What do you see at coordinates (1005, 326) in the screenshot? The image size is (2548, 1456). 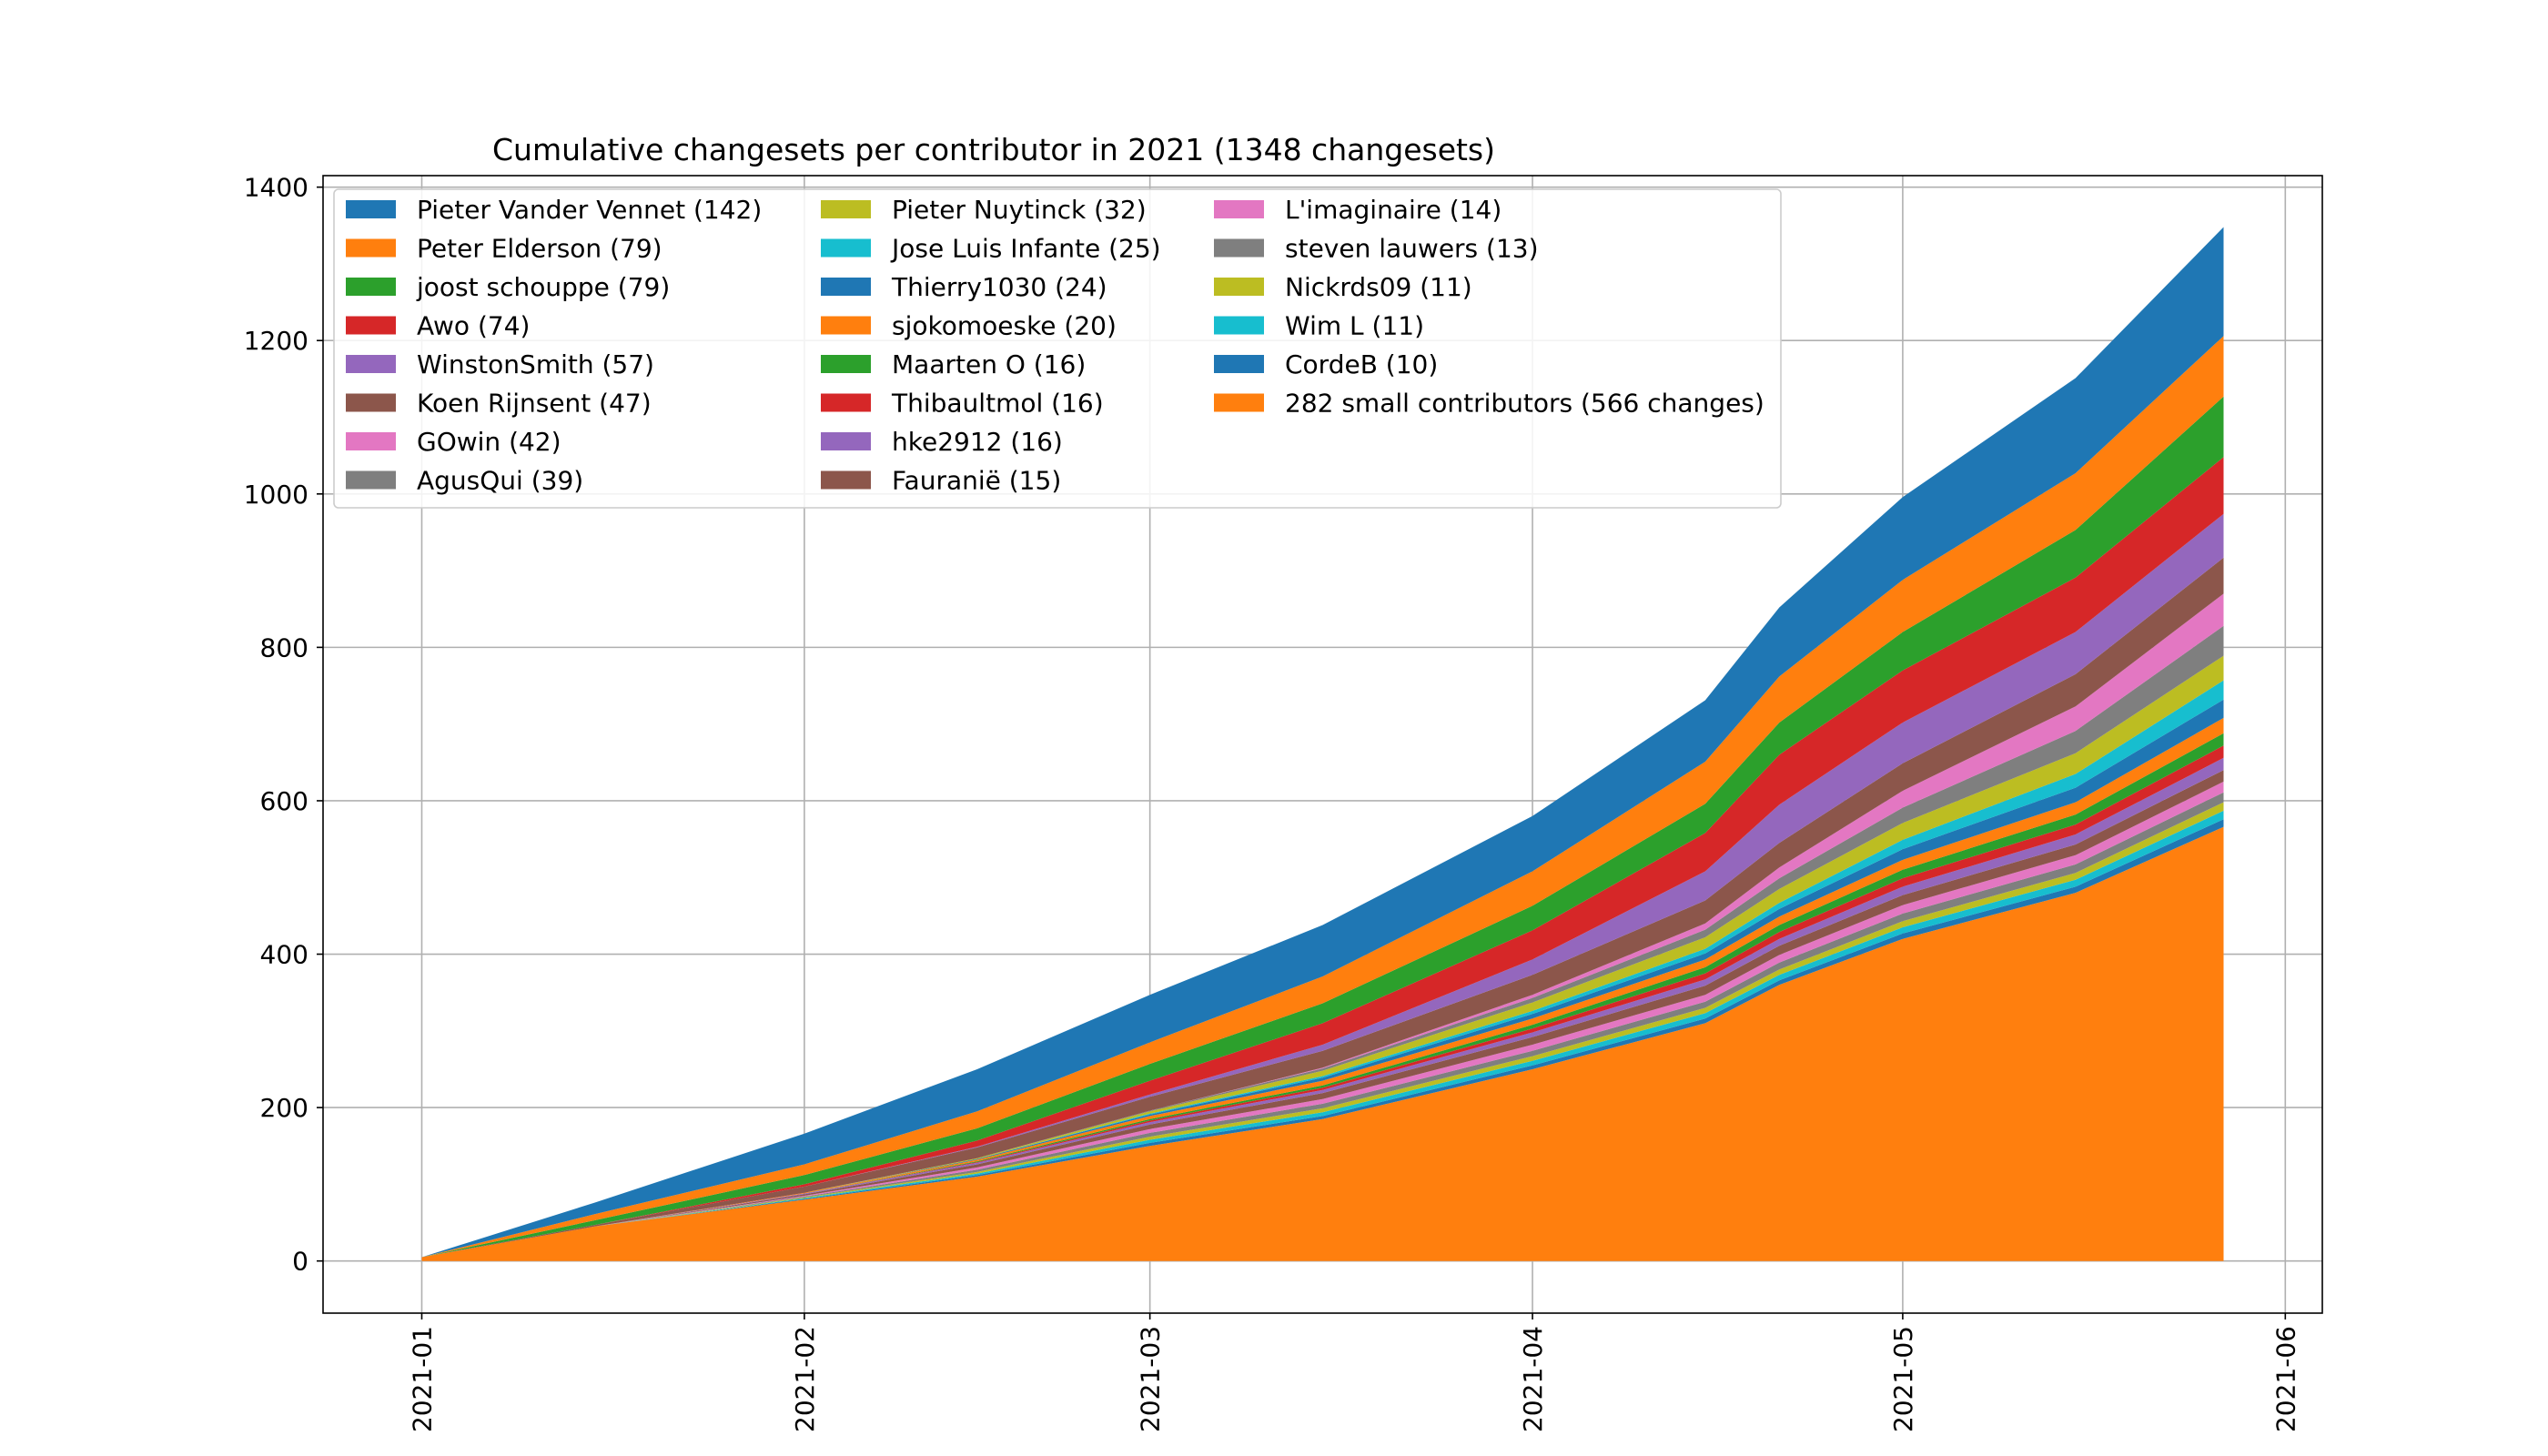 I see `legend-label: sjokomoeske (20)` at bounding box center [1005, 326].